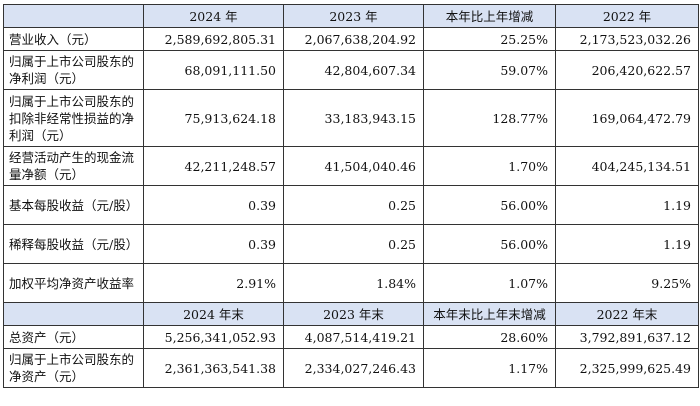 This screenshot has width=700, height=406. Describe the element at coordinates (627, 70) in the screenshot. I see `value-2022: 206,420,622.57` at that location.